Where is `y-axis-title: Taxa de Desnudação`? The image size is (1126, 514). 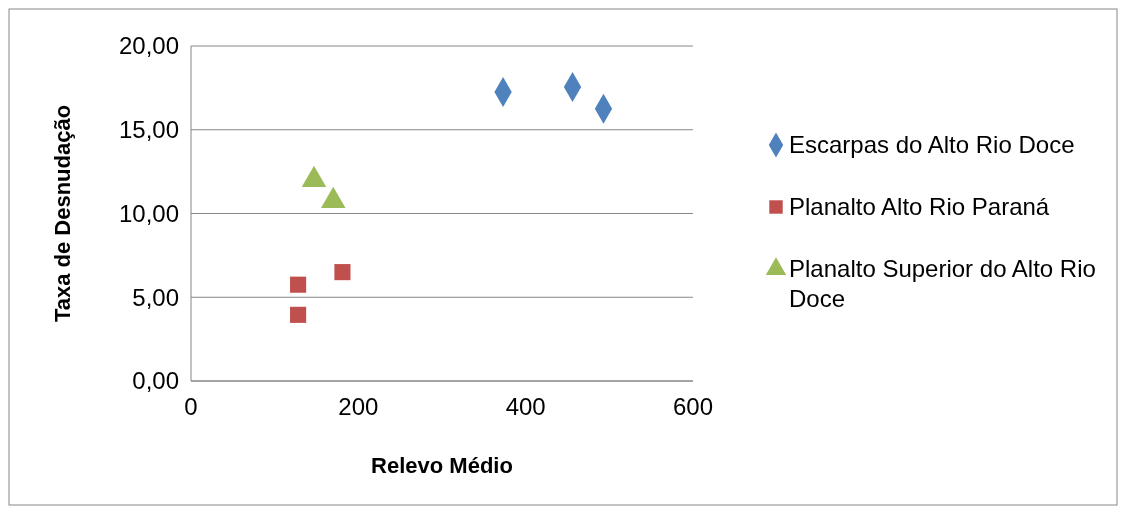 y-axis-title: Taxa de Desnudação is located at coordinates (62, 213).